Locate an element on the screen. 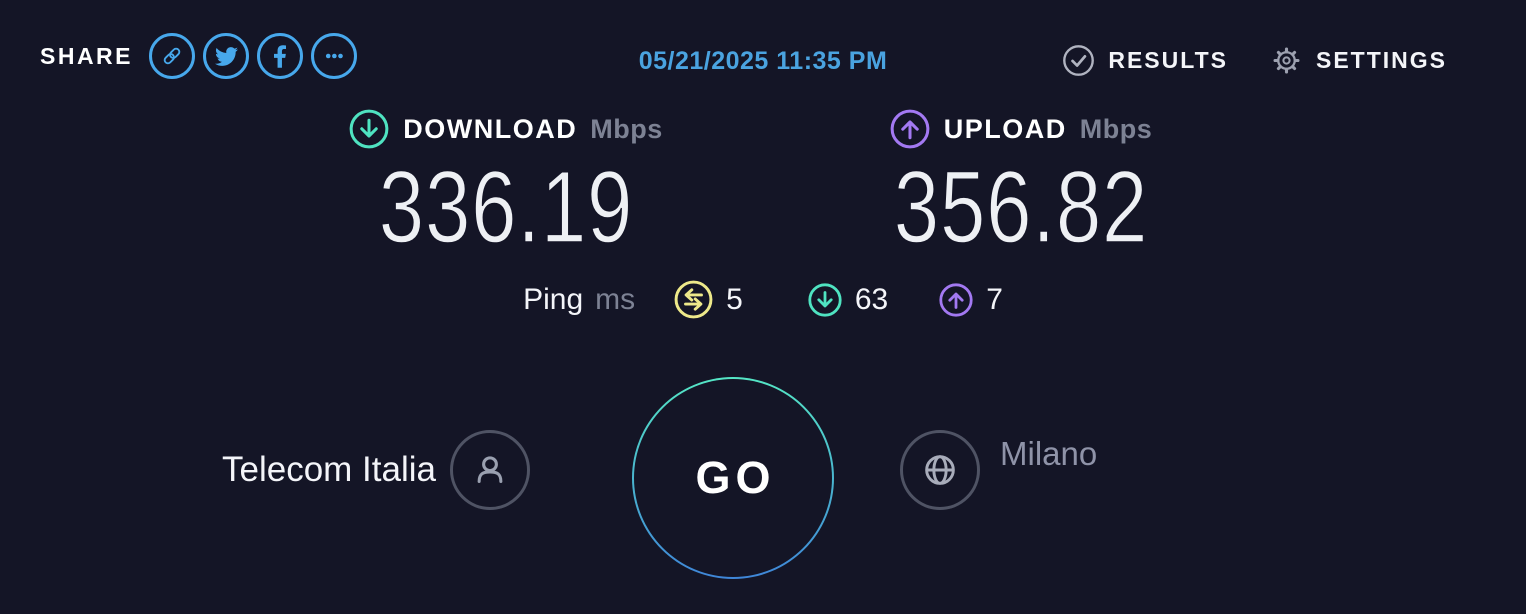  upload-result: UPLOAD Mbps 356.82 is located at coordinates (1020, 186).